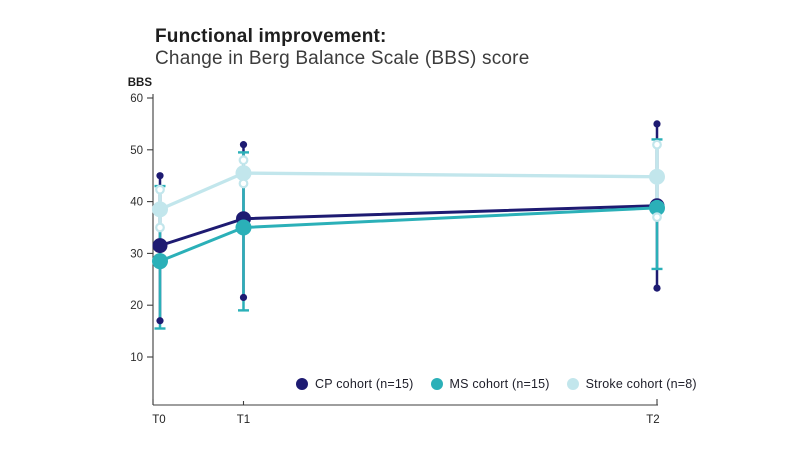 Image resolution: width=800 pixels, height=450 pixels. I want to click on y-axis-title: BBS, so click(140, 83).